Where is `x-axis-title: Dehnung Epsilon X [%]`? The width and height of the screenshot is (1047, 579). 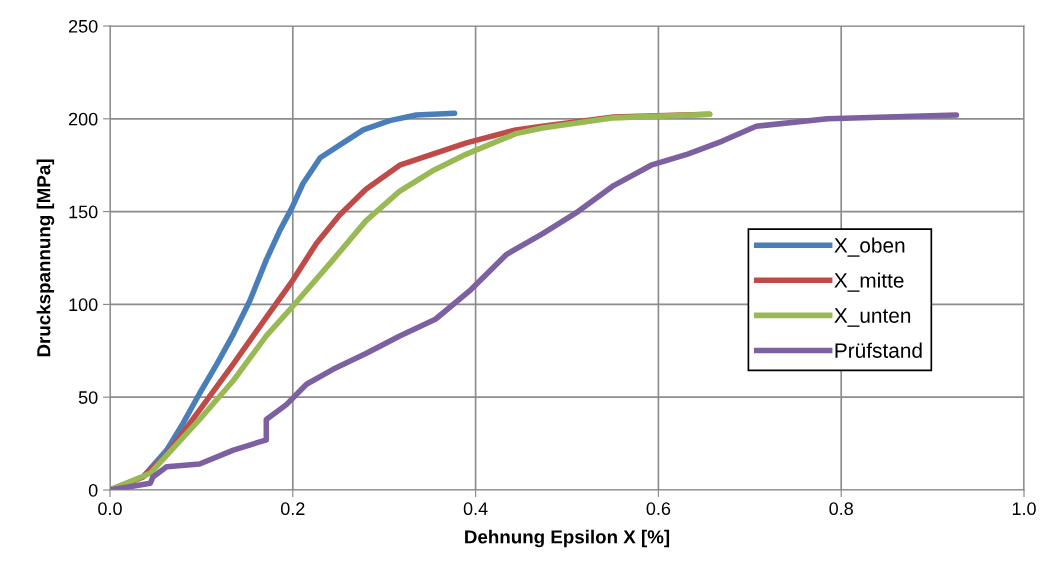 x-axis-title: Dehnung Epsilon X [%] is located at coordinates (567, 538).